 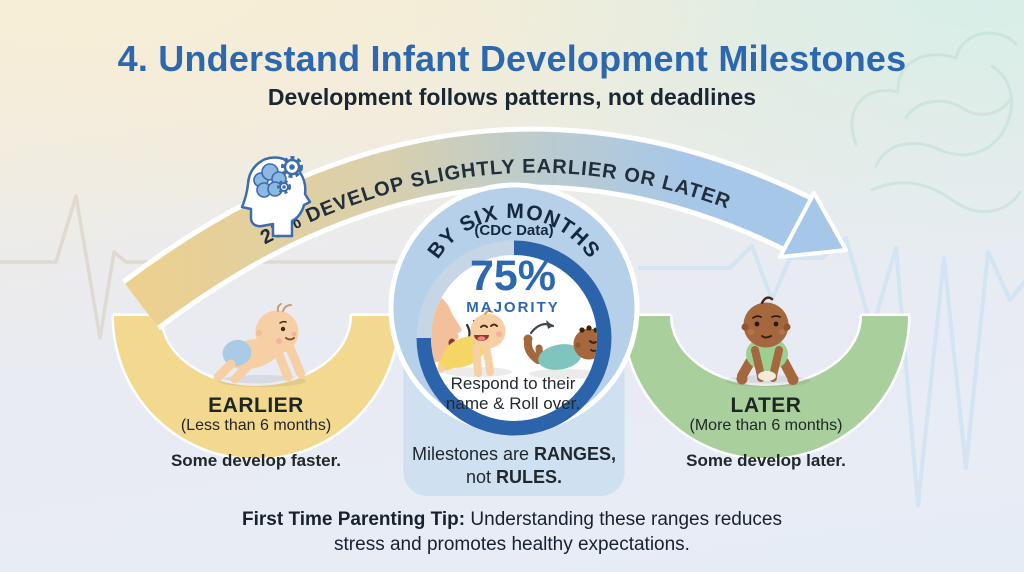 What do you see at coordinates (513, 403) in the screenshot?
I see `milestone-line-2: name & Roll over.` at bounding box center [513, 403].